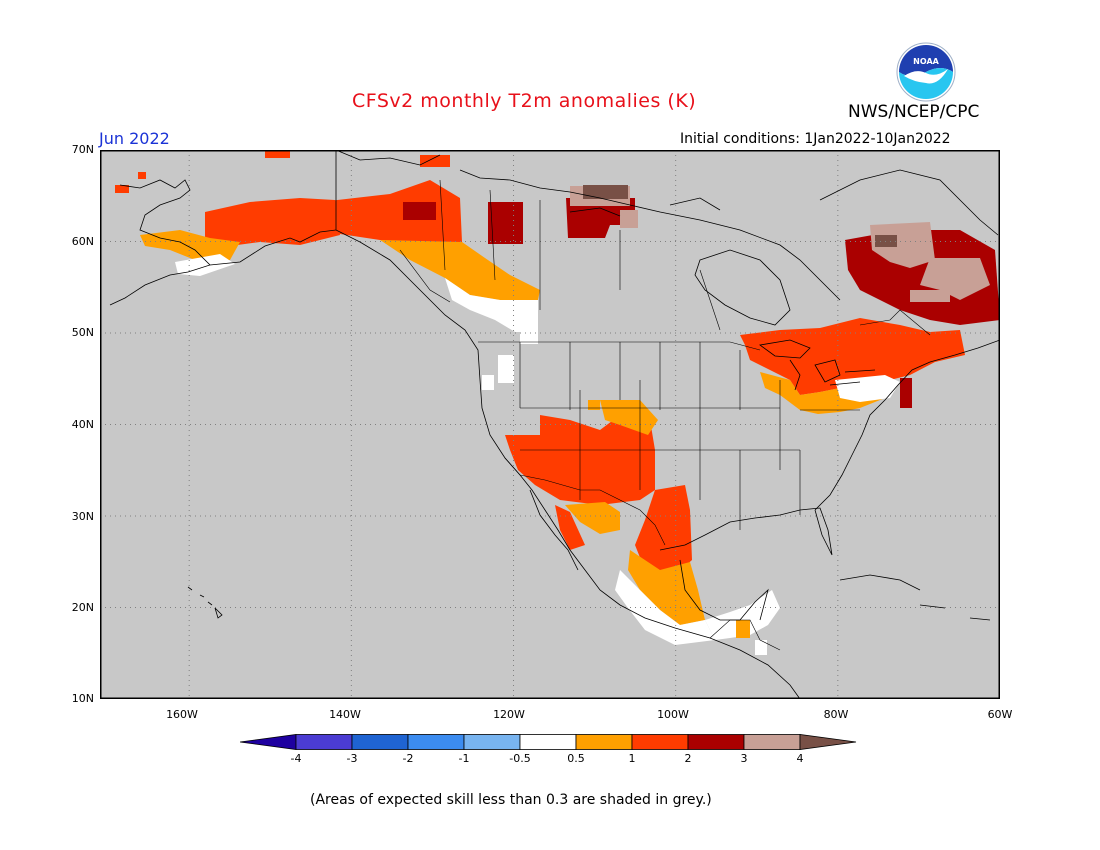 The height and width of the screenshot is (850, 1100). I want to click on colorbar-tick-label: 0.5, so click(576, 758).